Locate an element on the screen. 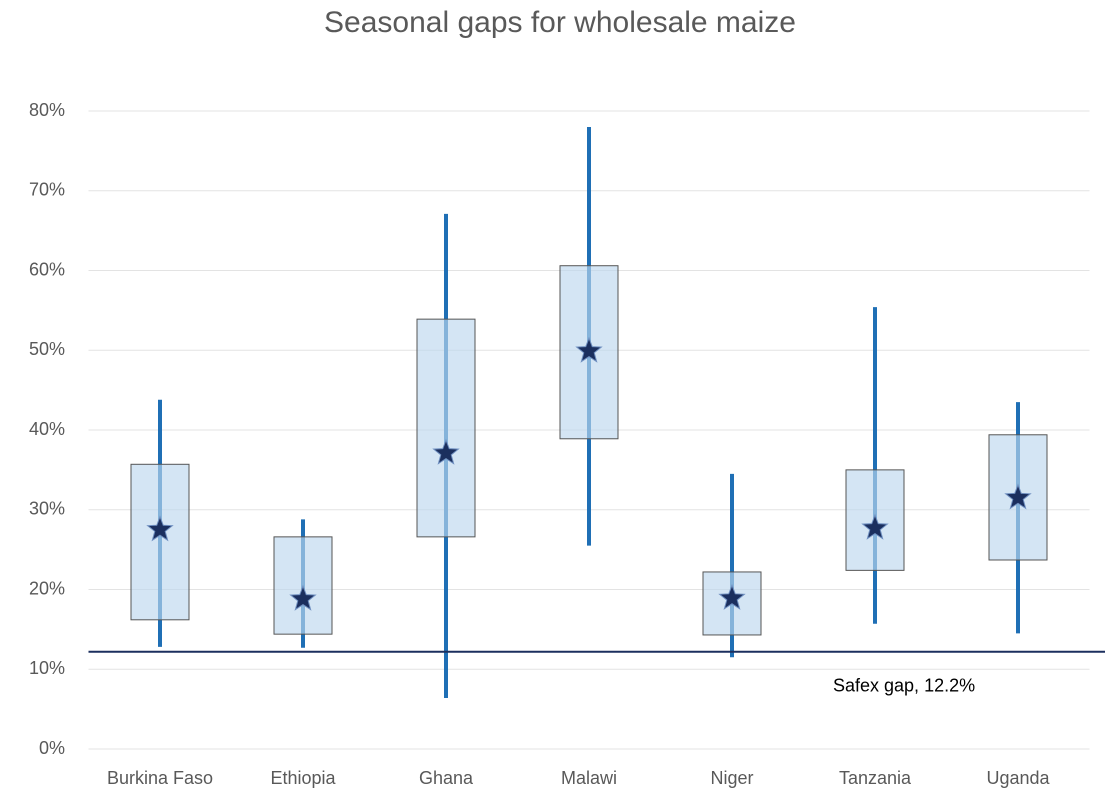 The width and height of the screenshot is (1119, 793). x-tick-label: Niger is located at coordinates (731, 778).